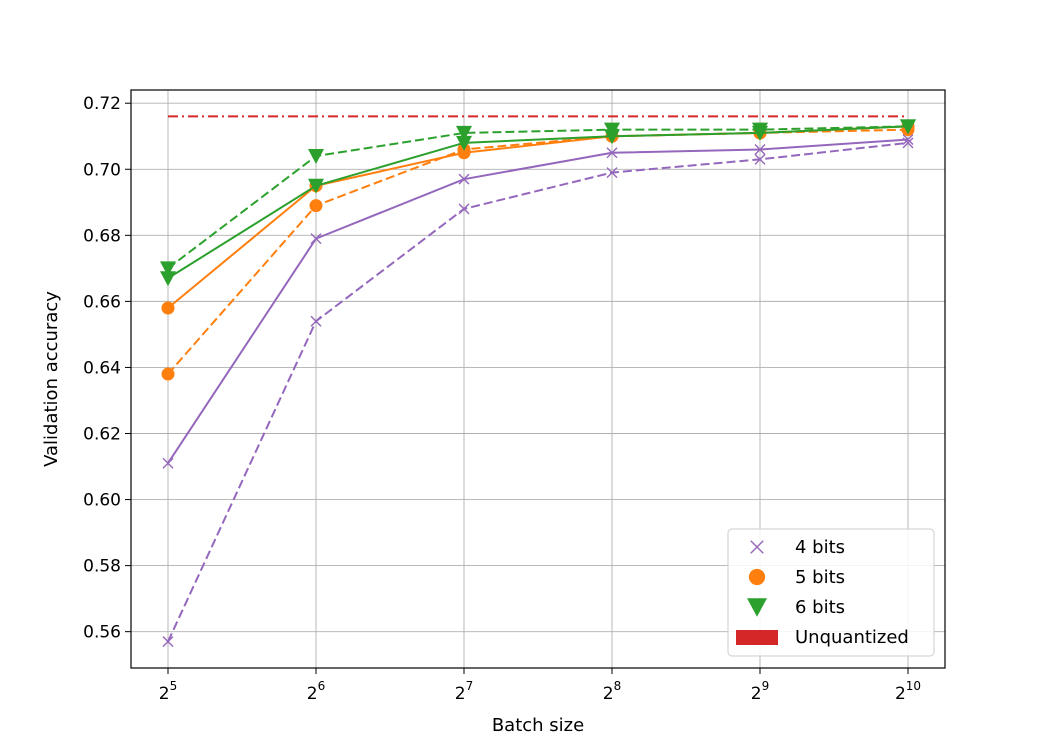  I want to click on x-tick-label: 27, so click(464, 691).